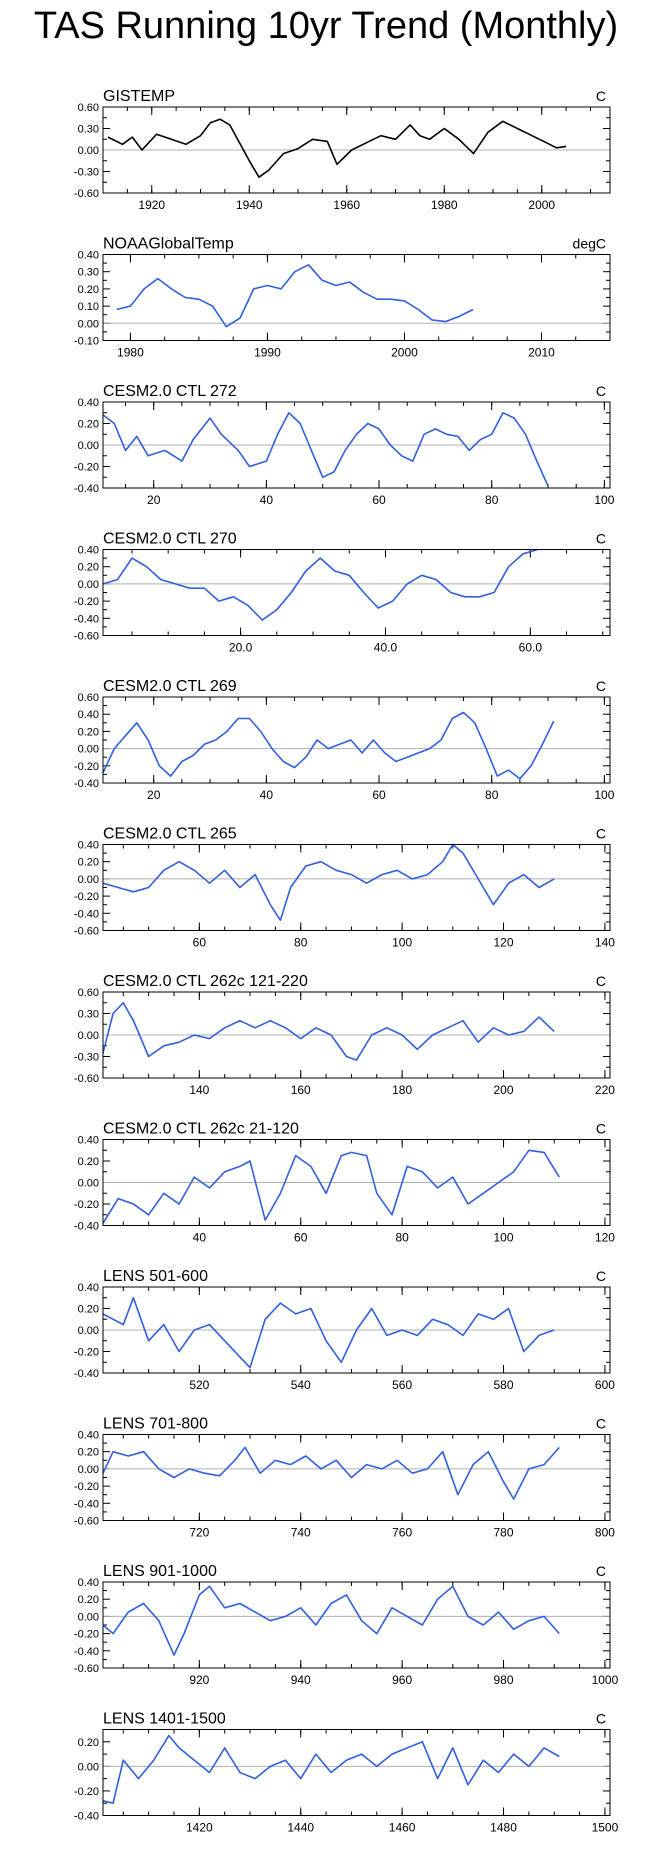 The image size is (653, 1854). I want to click on panel-title: CESM2.0 CTL 262c 21-120, so click(201, 1129).